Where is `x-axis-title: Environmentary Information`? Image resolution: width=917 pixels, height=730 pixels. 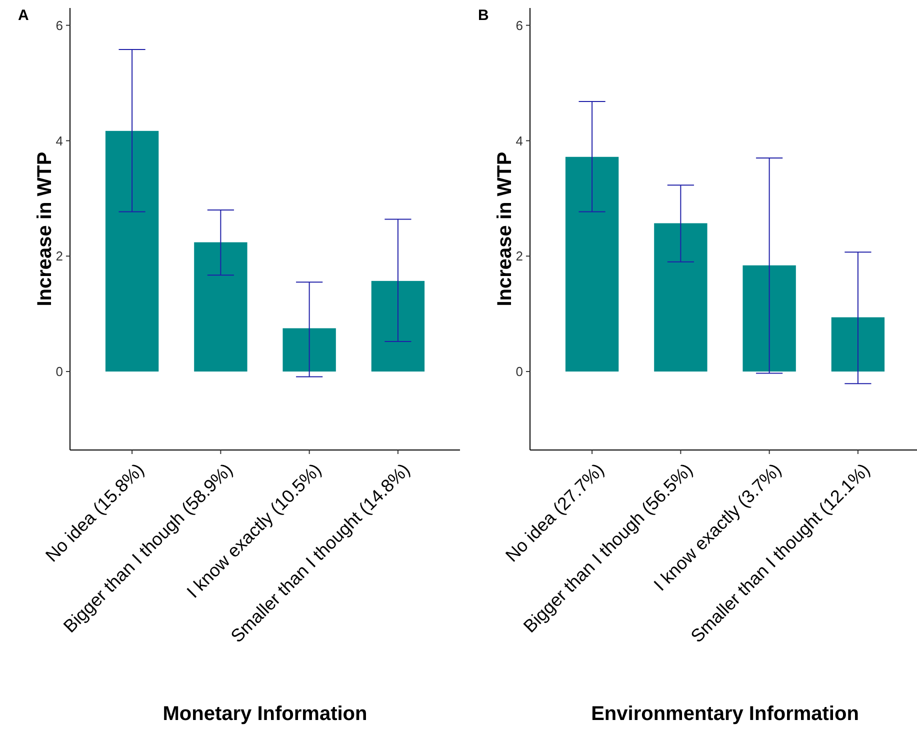
x-axis-title: Environmentary Information is located at coordinates (725, 714).